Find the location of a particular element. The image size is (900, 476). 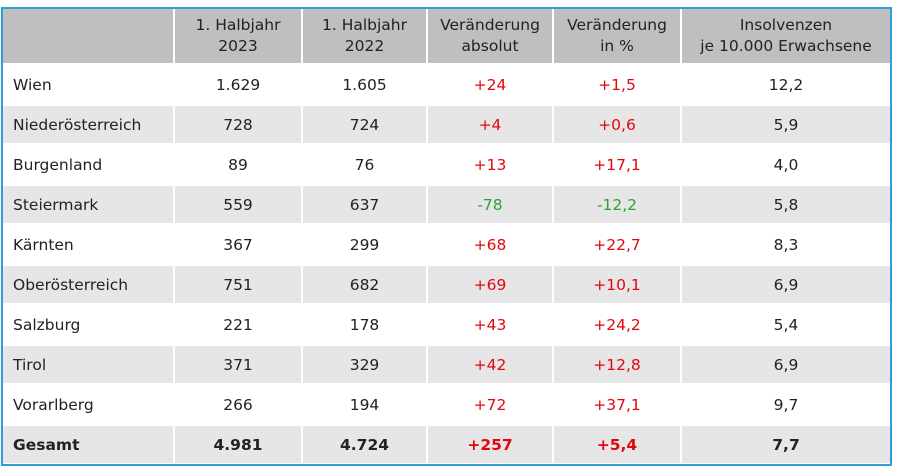

cell-change-percent: +12,8 is located at coordinates (618, 363).